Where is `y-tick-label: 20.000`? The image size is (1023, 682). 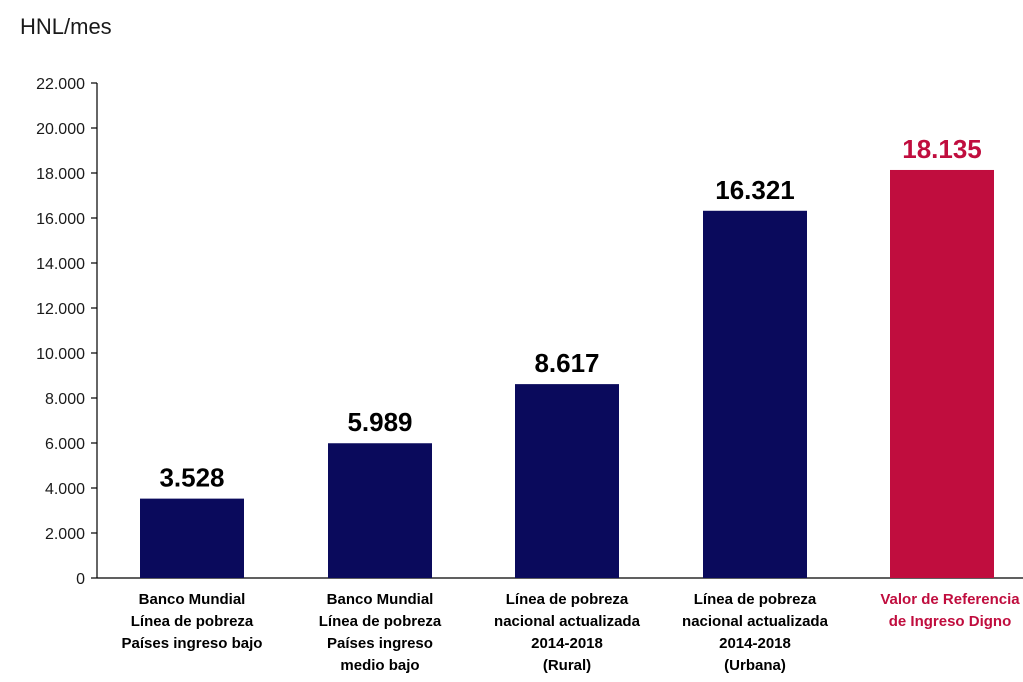 y-tick-label: 20.000 is located at coordinates (60, 129).